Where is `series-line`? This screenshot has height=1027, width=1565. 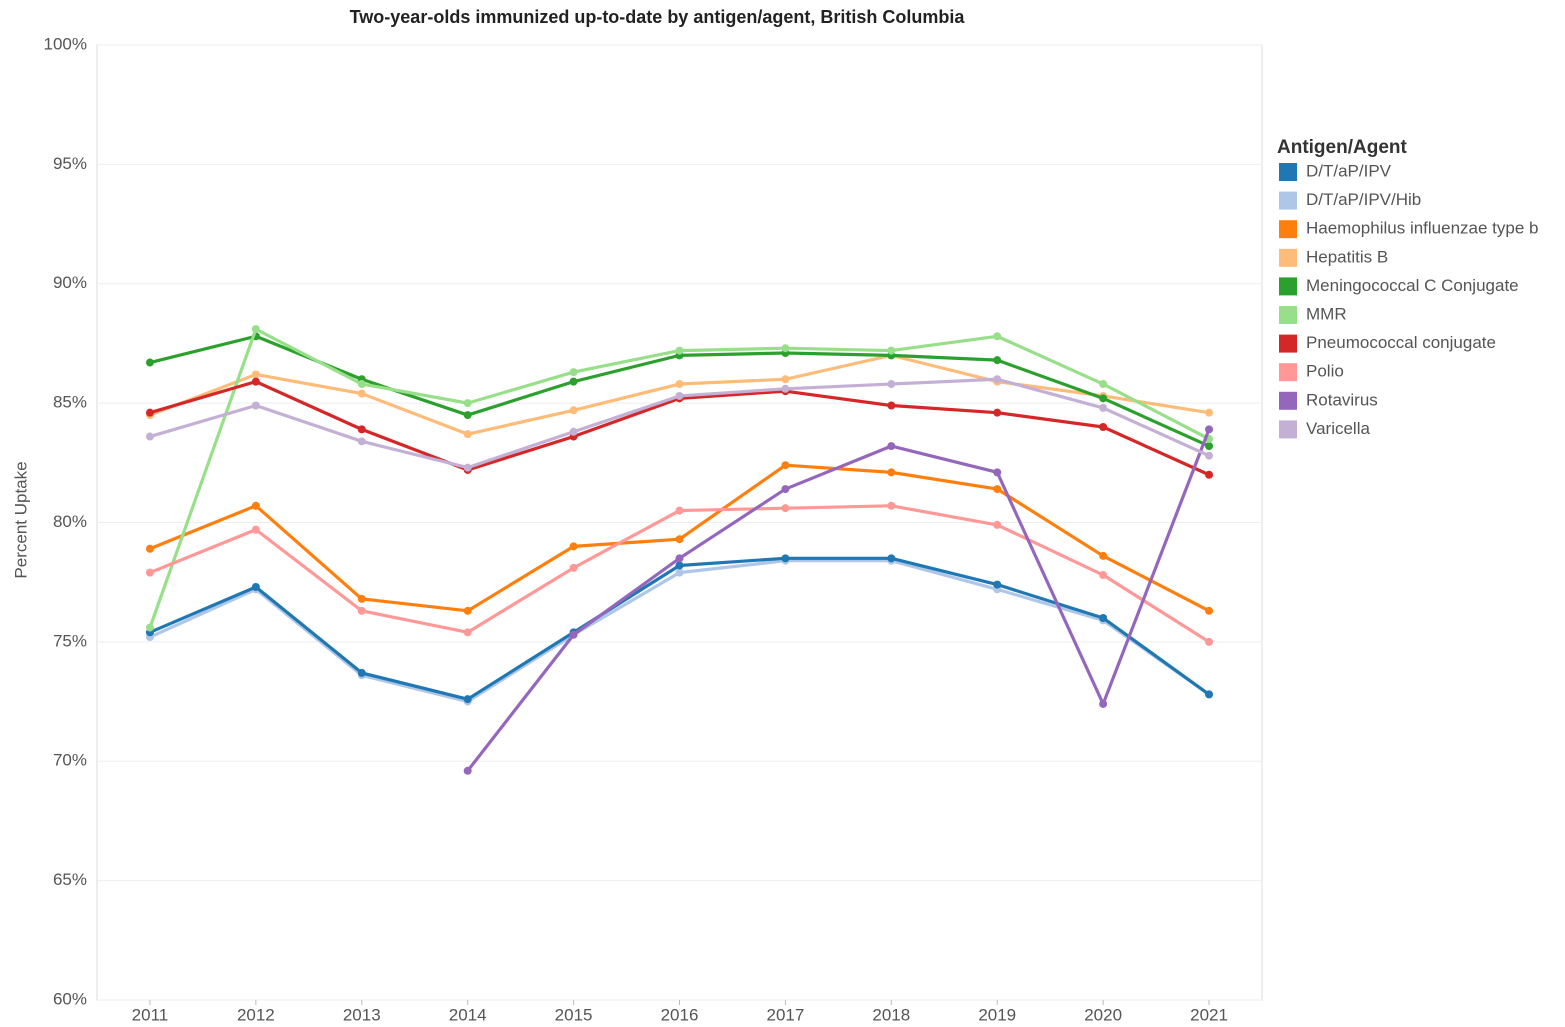
series-line is located at coordinates (679, 628).